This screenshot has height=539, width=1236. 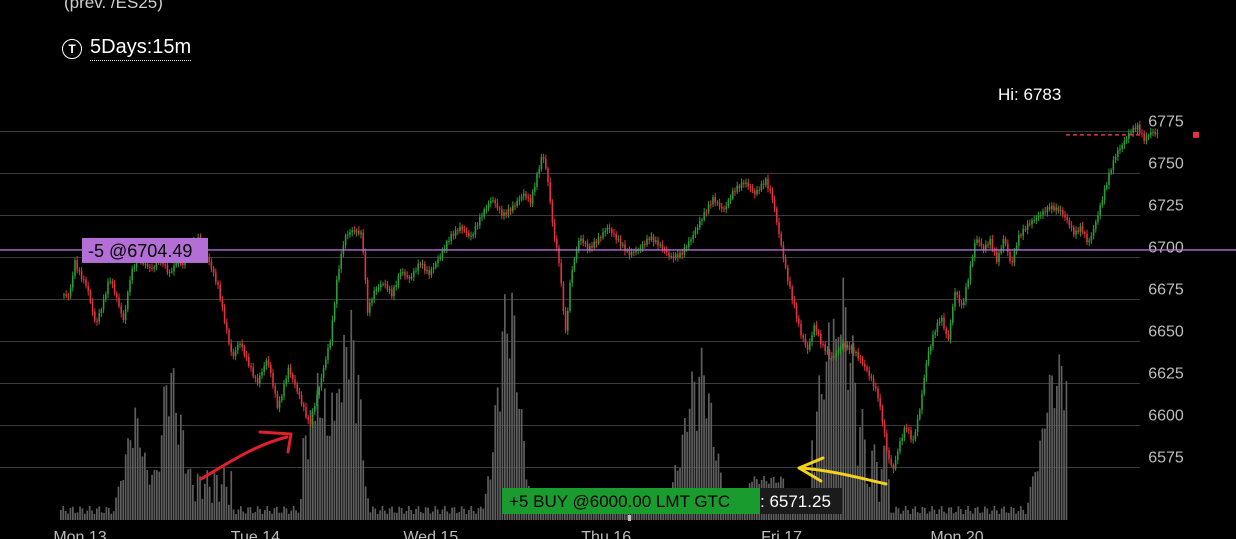 What do you see at coordinates (140, 251) in the screenshot?
I see `sell-order-label: -5 @6704.49` at bounding box center [140, 251].